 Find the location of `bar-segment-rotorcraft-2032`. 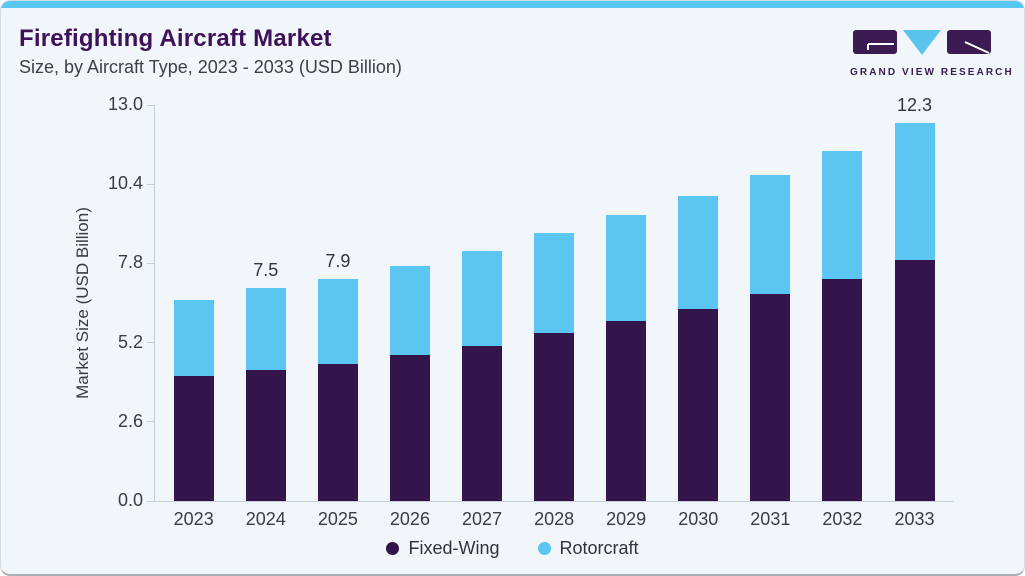

bar-segment-rotorcraft-2032 is located at coordinates (842, 214).